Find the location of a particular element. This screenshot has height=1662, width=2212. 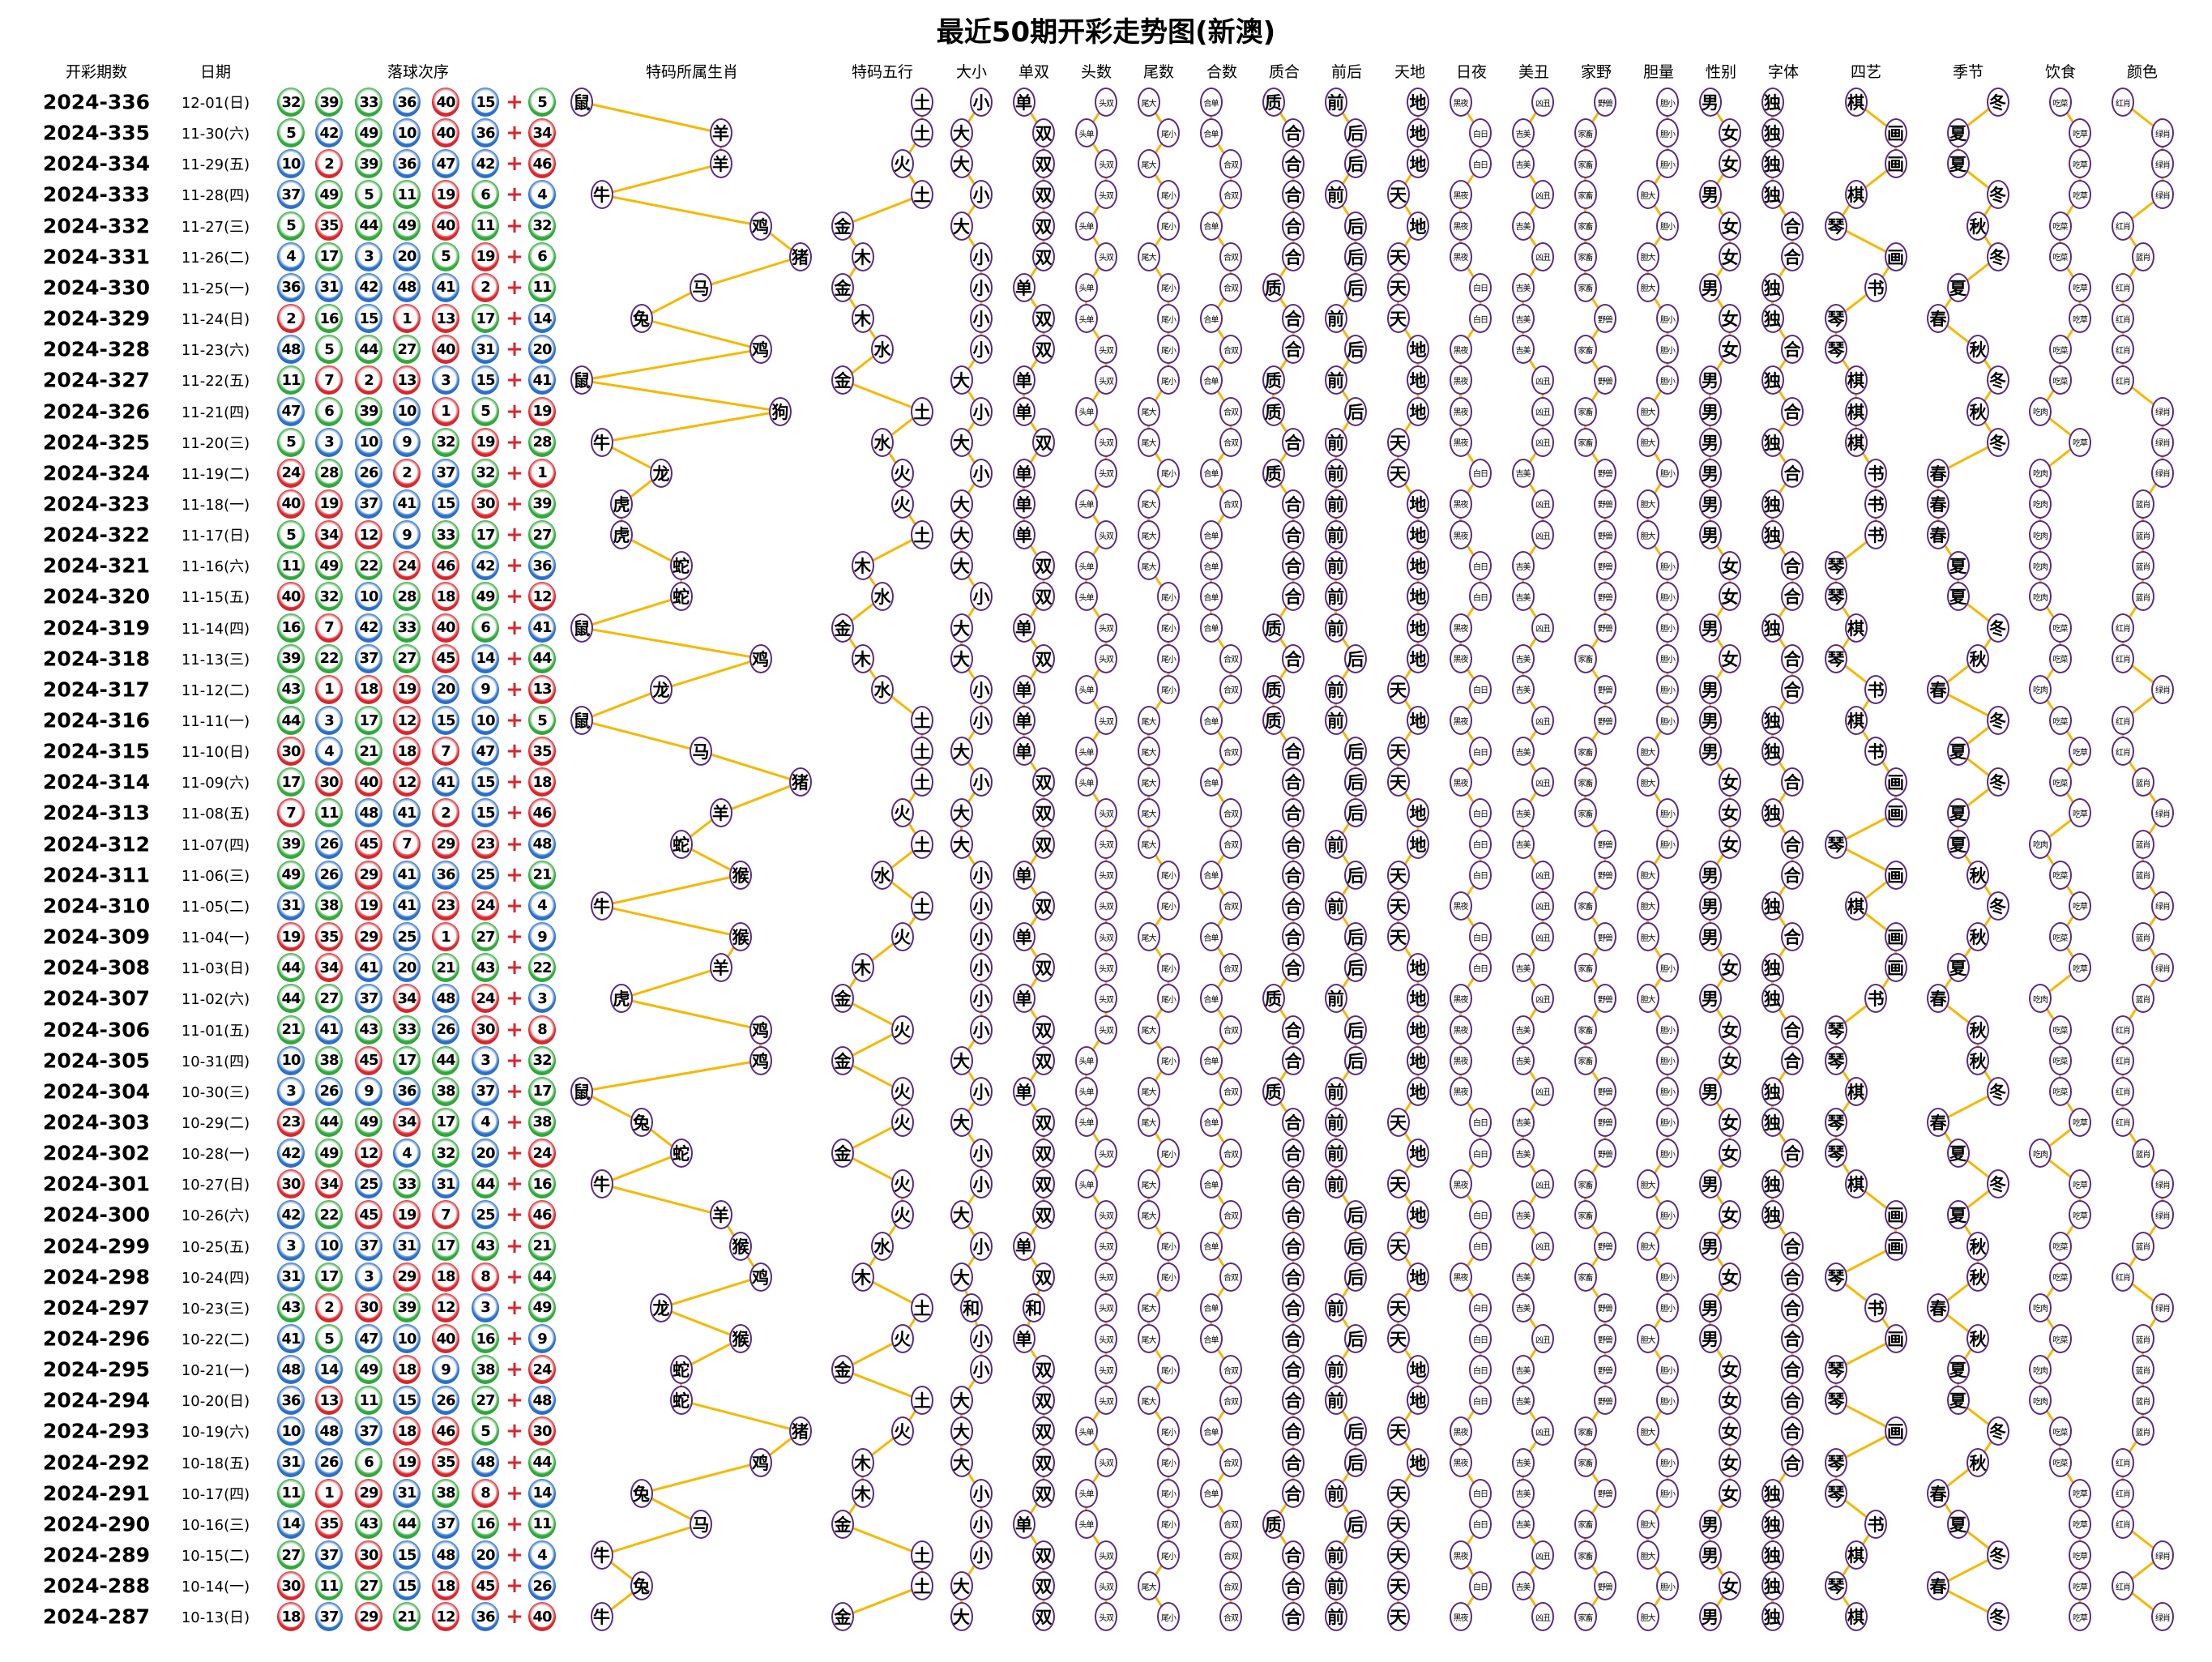

zodiac-node: 龙 is located at coordinates (661, 473).